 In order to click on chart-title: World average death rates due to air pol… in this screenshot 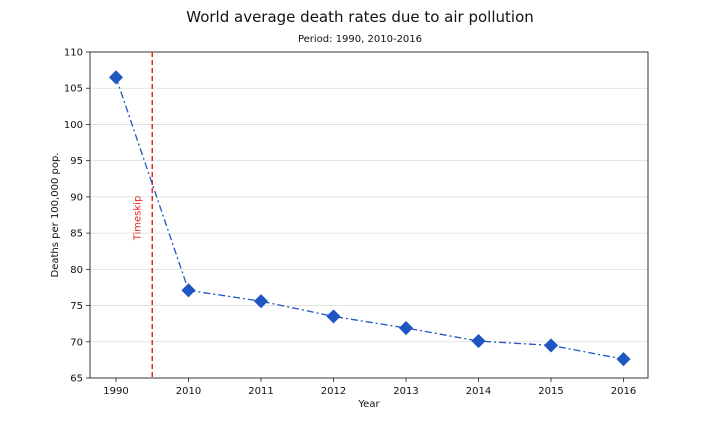, I will do `click(360, 17)`.